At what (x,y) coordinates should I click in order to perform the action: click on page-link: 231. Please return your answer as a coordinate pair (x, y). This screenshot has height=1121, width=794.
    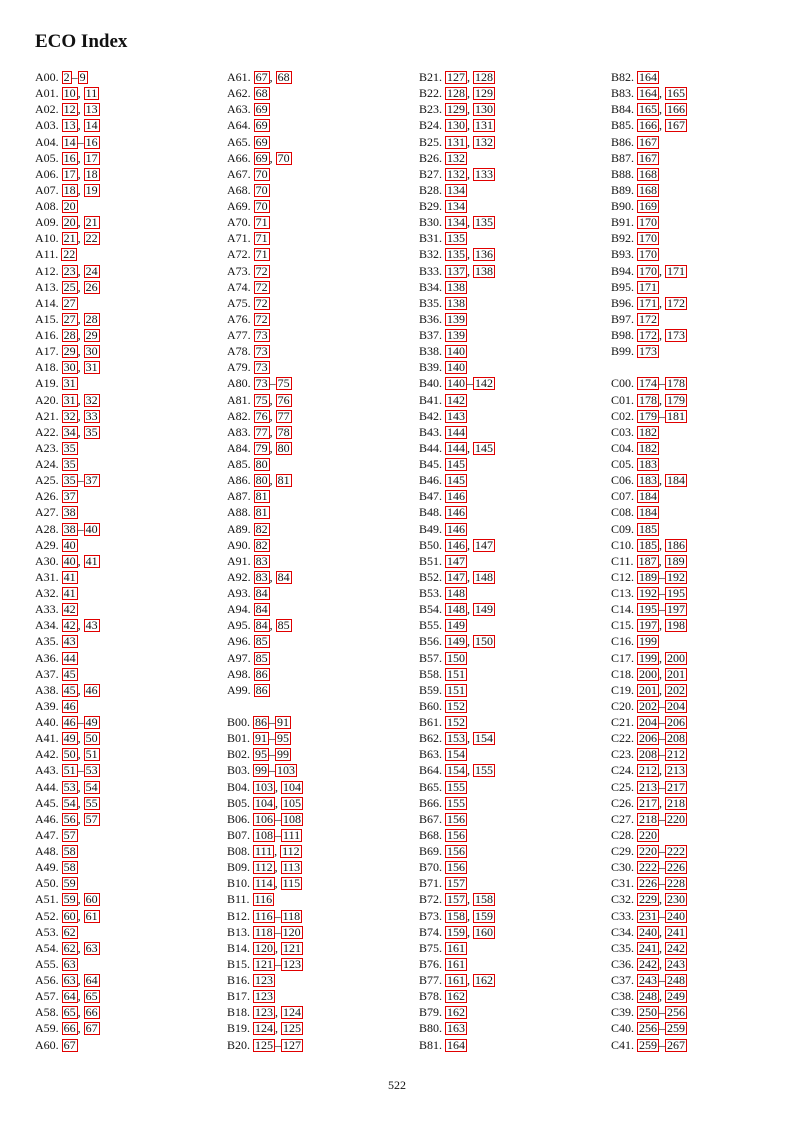
    Looking at the image, I should click on (648, 915).